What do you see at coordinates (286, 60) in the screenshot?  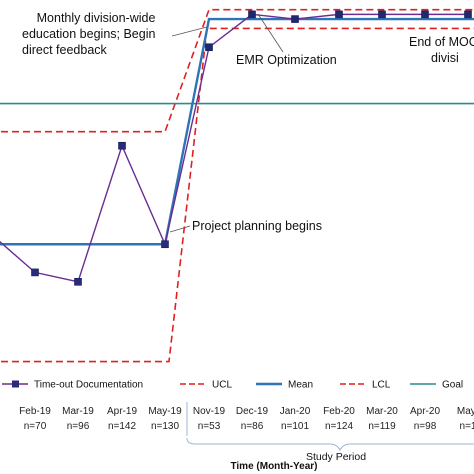 I see `annotation-emr-optimization: EMR Optimization` at bounding box center [286, 60].